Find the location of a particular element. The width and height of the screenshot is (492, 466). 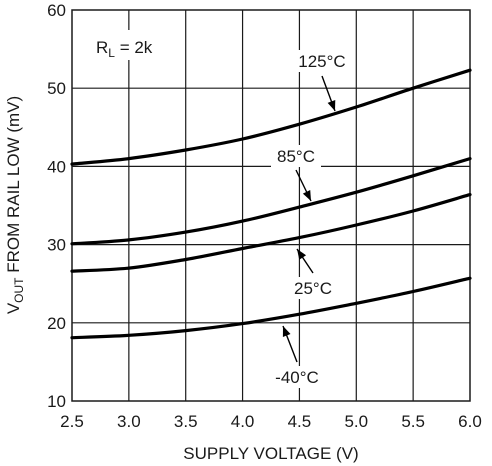

x-axis-label: SUPPLY VOLTAGE (V) is located at coordinates (270, 453).